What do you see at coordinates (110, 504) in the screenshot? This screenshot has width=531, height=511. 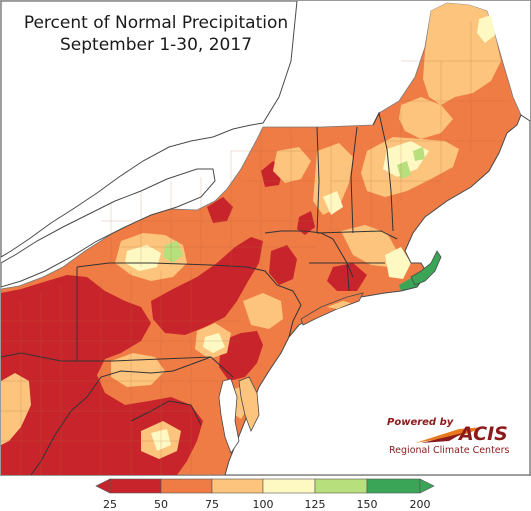 I see `legend-tick: 25` at bounding box center [110, 504].